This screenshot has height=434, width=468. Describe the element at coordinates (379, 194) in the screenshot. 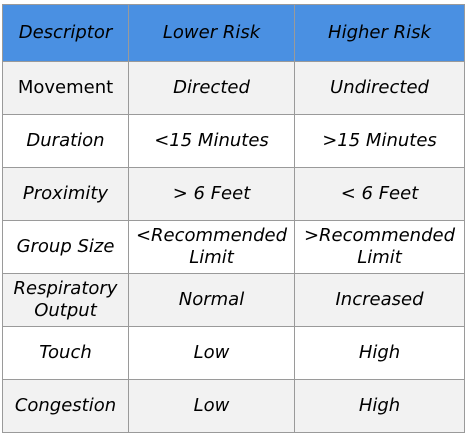

I see `higher-risk-cell: < 6 Feet` at that location.